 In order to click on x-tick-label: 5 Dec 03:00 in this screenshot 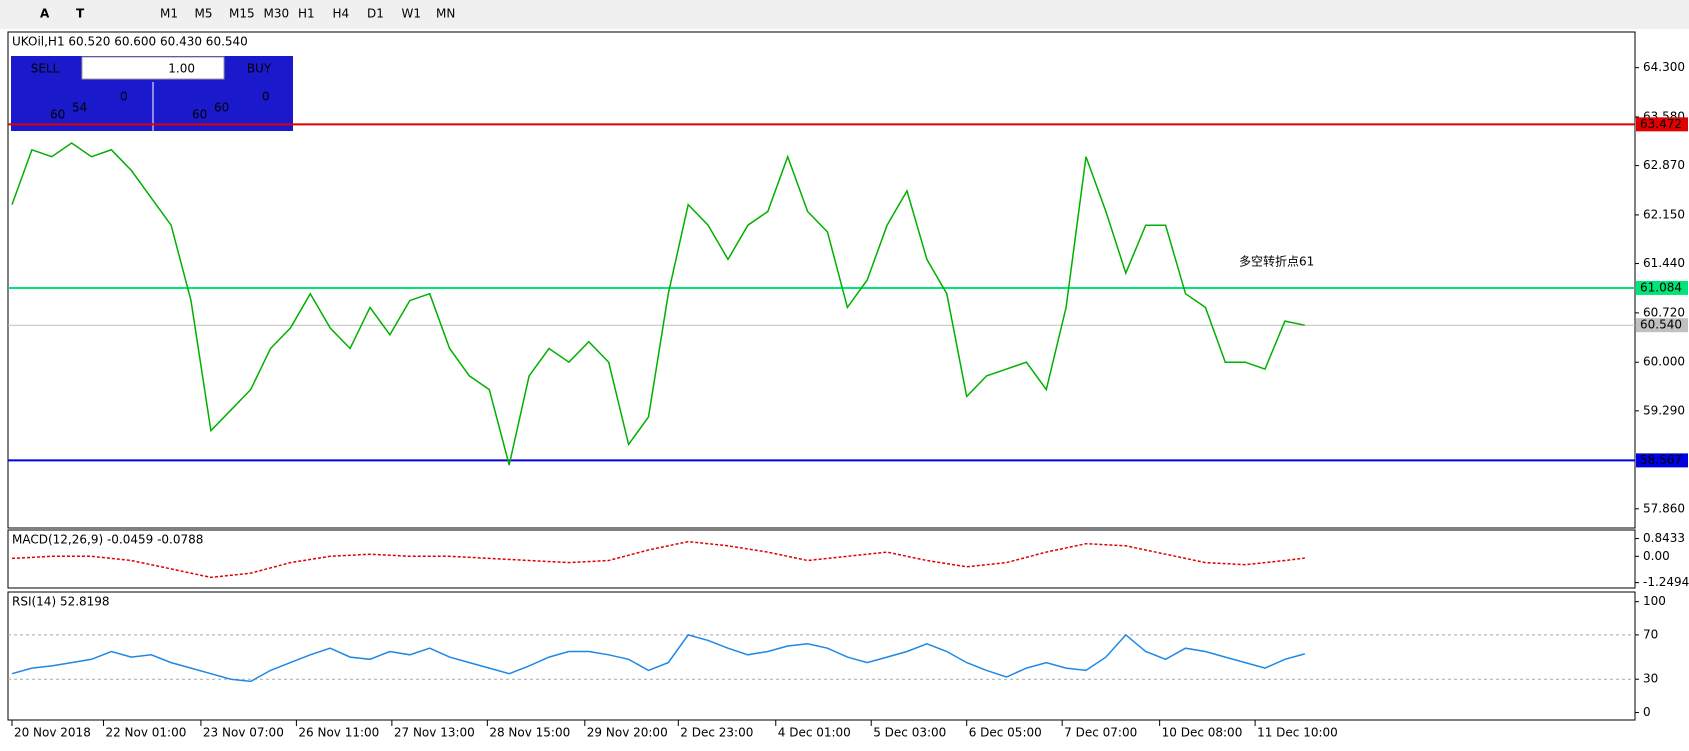, I will do `click(909, 733)`.